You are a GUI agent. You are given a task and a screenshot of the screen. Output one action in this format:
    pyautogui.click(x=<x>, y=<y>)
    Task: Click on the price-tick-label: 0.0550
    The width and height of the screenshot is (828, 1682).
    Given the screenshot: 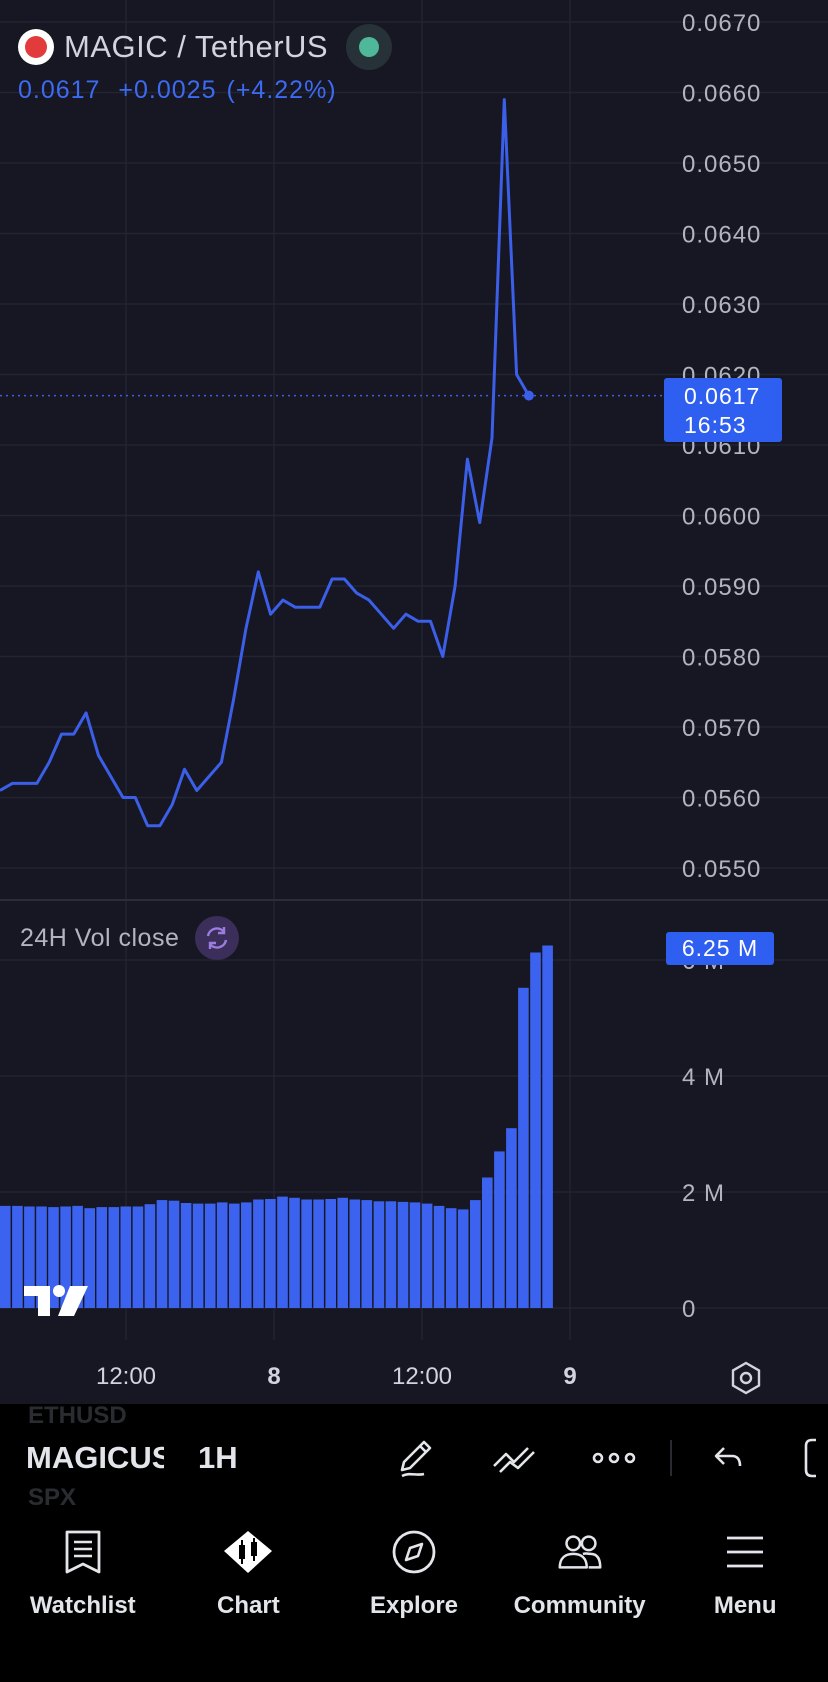 What is the action you would take?
    pyautogui.click(x=721, y=869)
    